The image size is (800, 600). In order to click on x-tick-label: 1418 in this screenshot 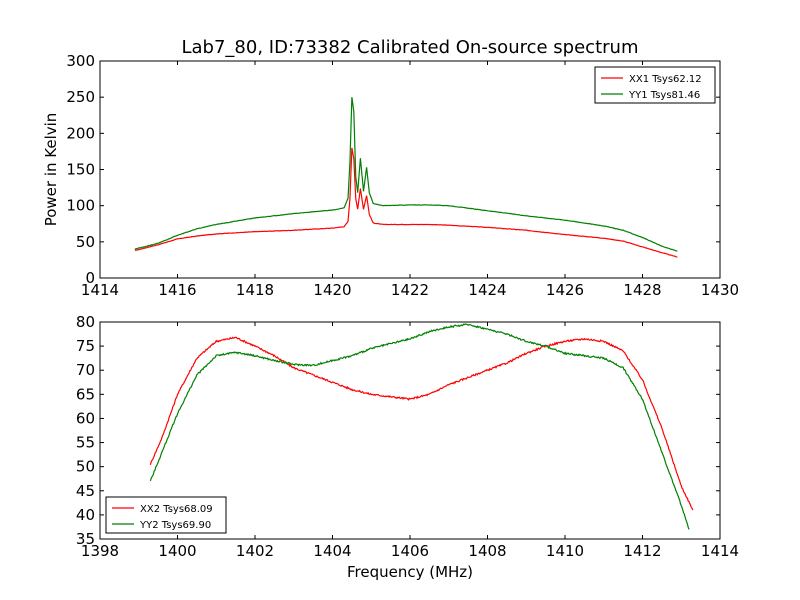, I will do `click(255, 290)`.